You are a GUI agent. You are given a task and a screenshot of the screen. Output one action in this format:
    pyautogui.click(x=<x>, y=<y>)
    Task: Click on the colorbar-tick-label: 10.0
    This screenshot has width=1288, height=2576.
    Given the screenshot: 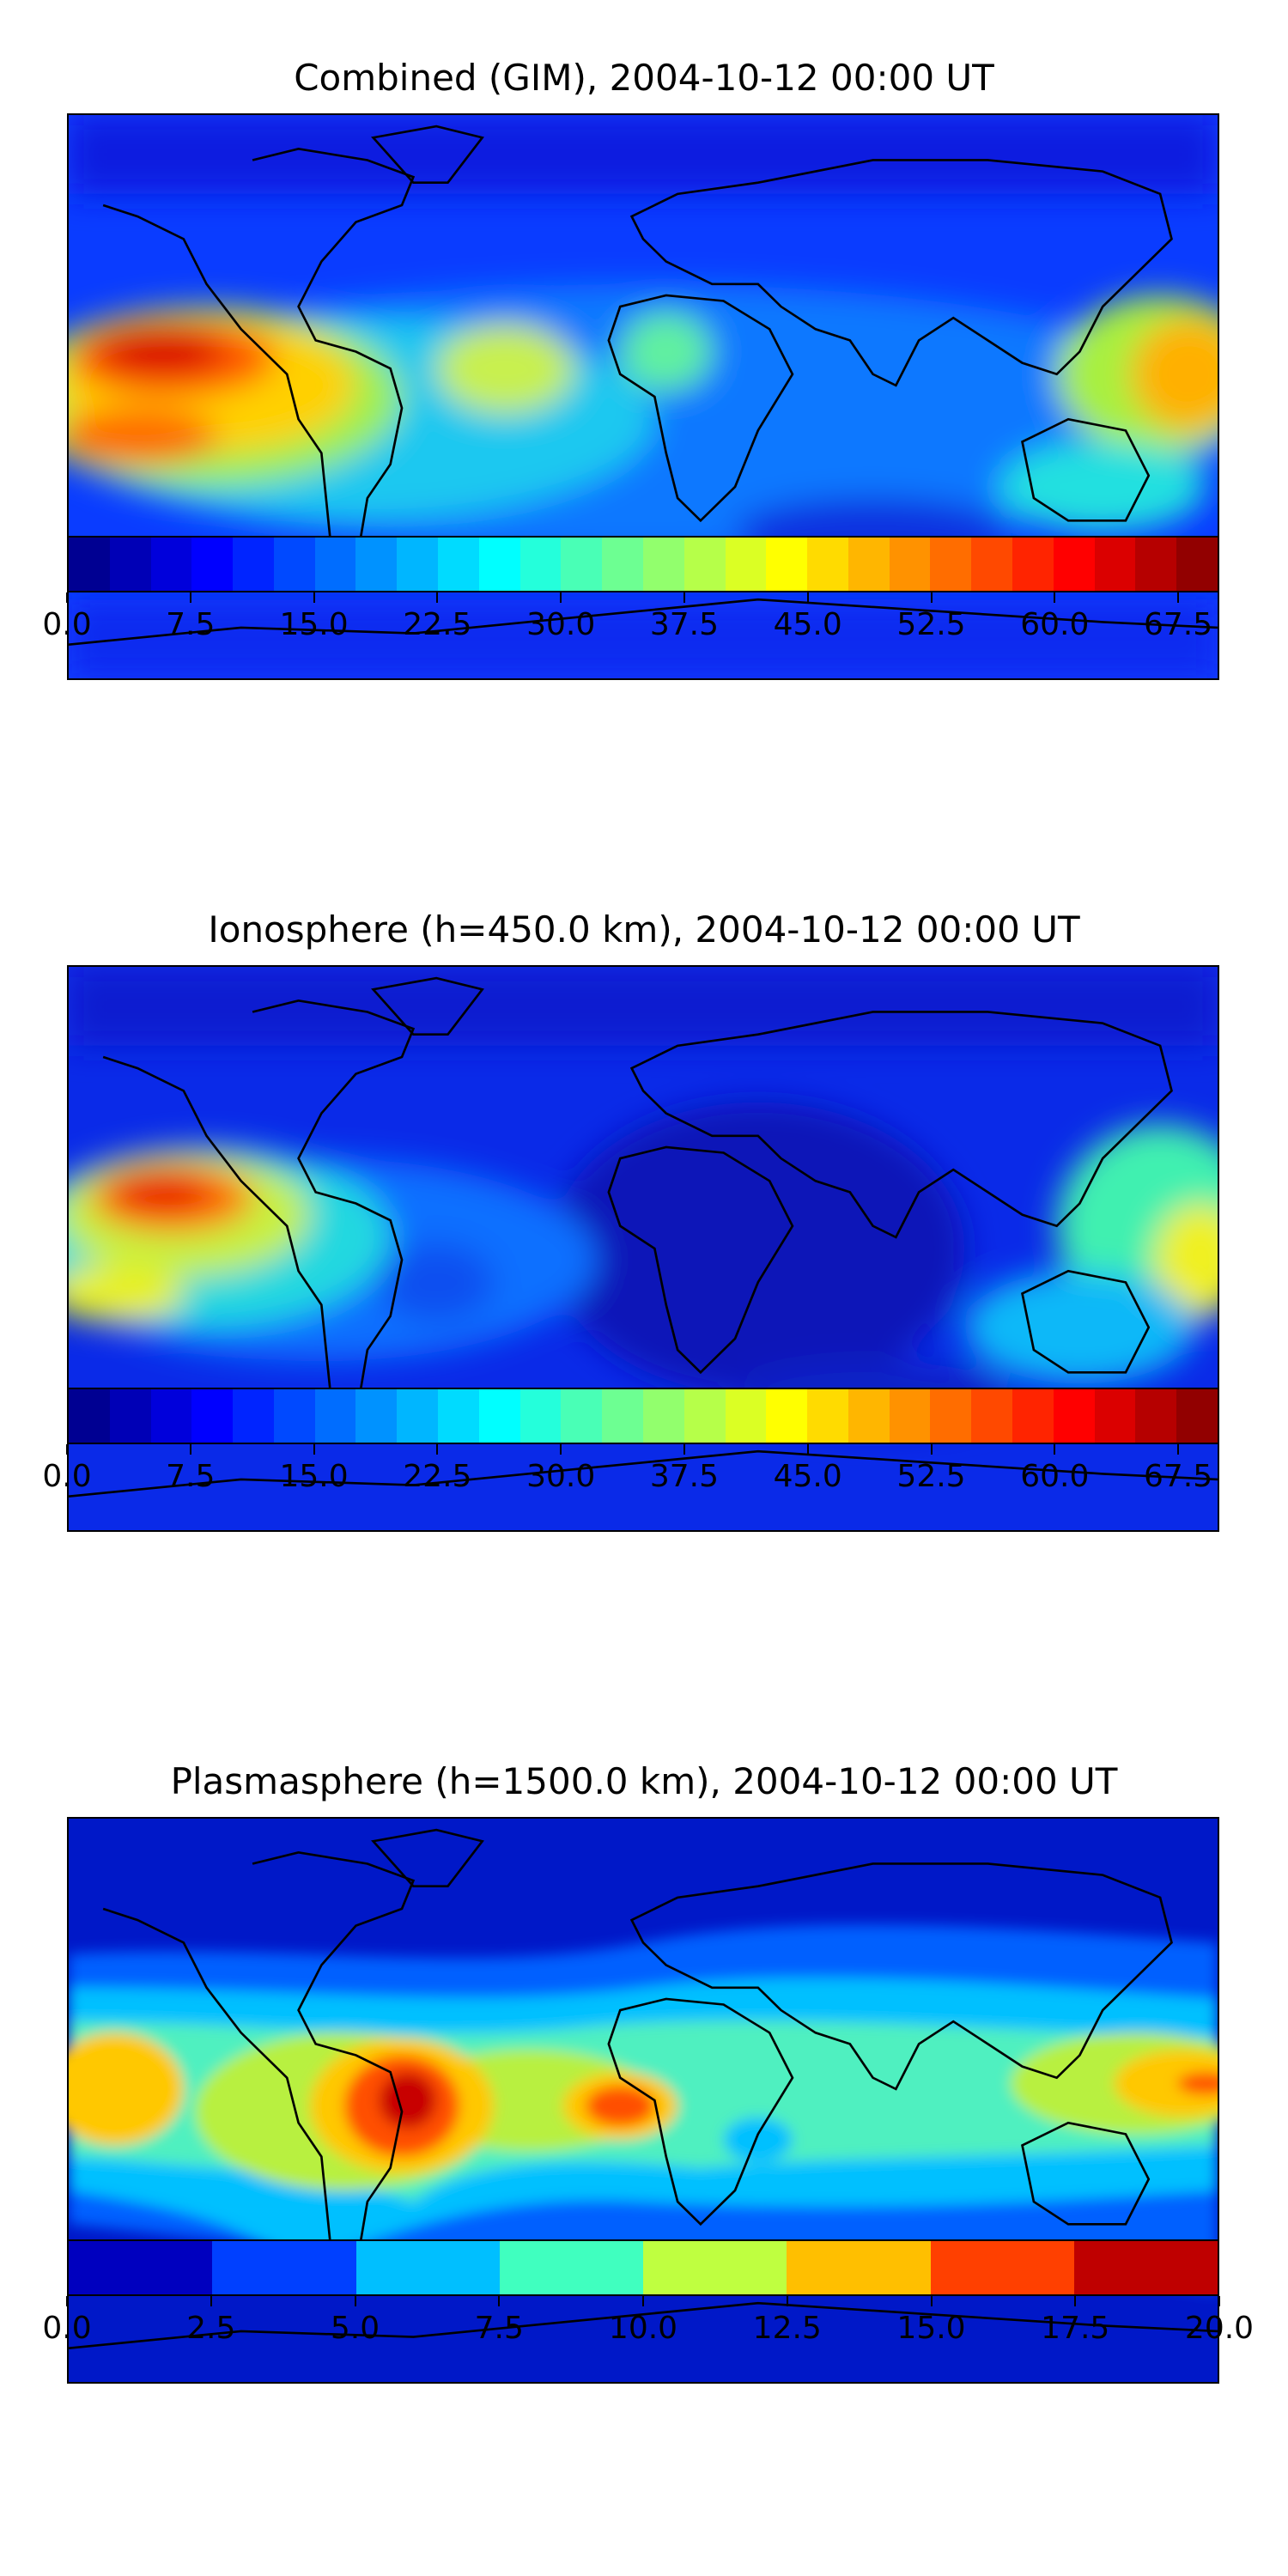 What is the action you would take?
    pyautogui.click(x=643, y=2328)
    